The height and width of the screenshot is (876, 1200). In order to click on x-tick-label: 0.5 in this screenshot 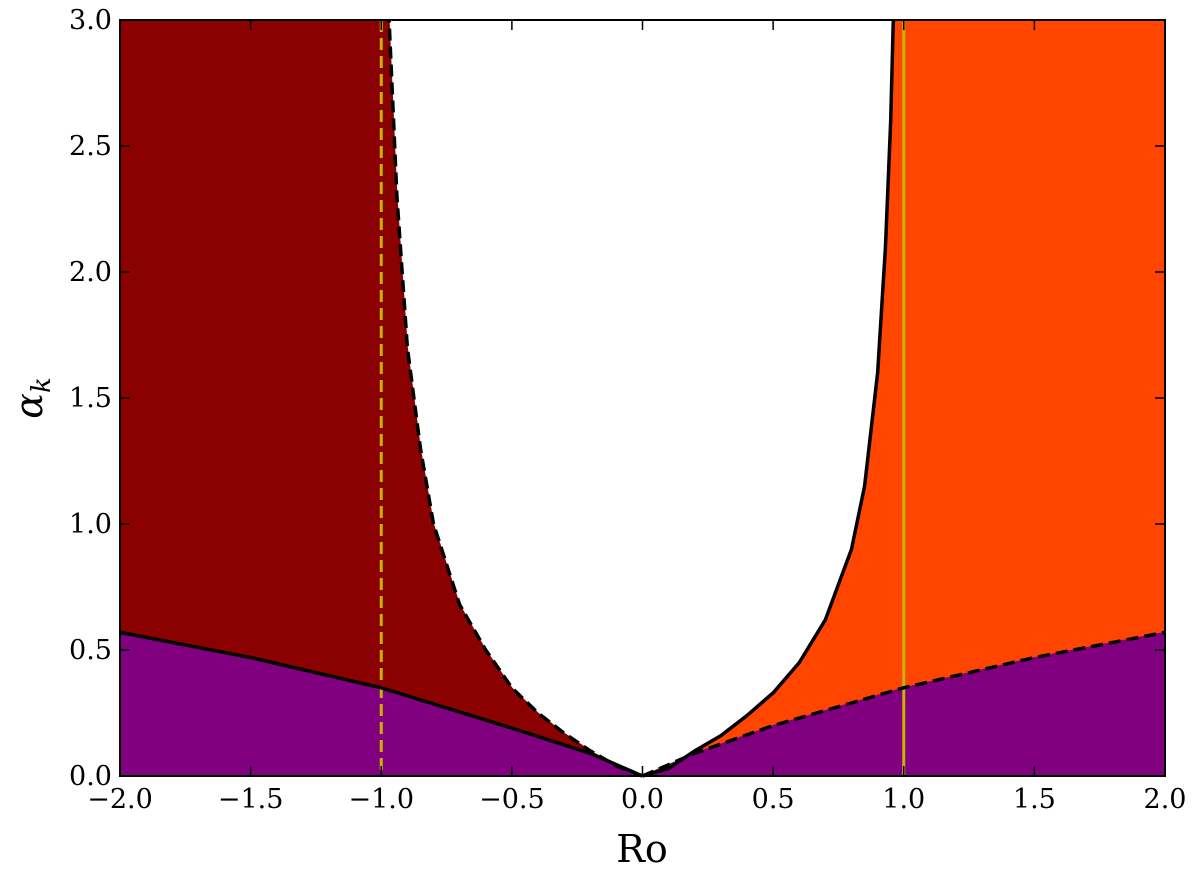, I will do `click(773, 799)`.